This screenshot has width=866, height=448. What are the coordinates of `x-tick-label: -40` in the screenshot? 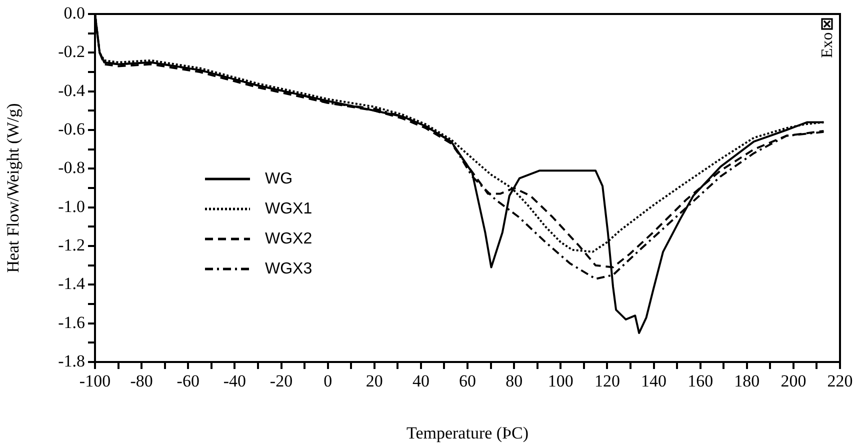 It's located at (234, 381).